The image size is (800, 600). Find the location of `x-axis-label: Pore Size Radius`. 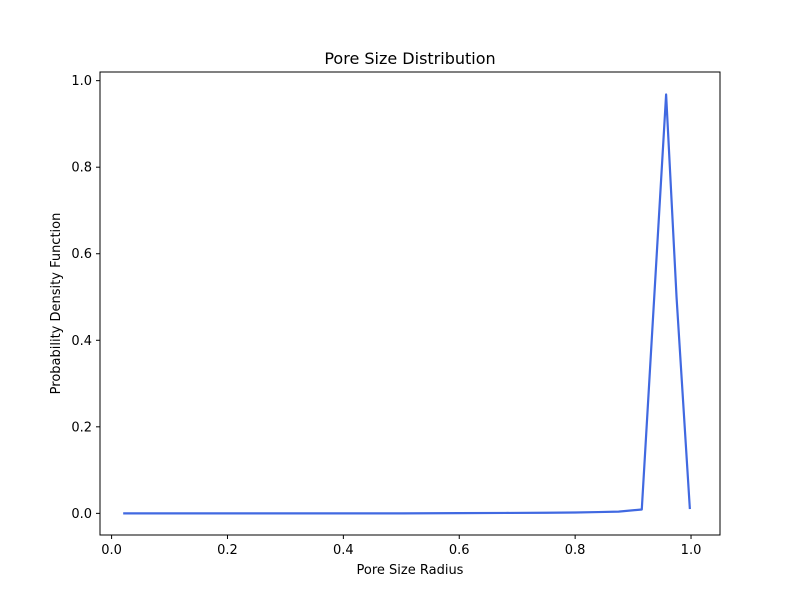

x-axis-label: Pore Size Radius is located at coordinates (410, 570).